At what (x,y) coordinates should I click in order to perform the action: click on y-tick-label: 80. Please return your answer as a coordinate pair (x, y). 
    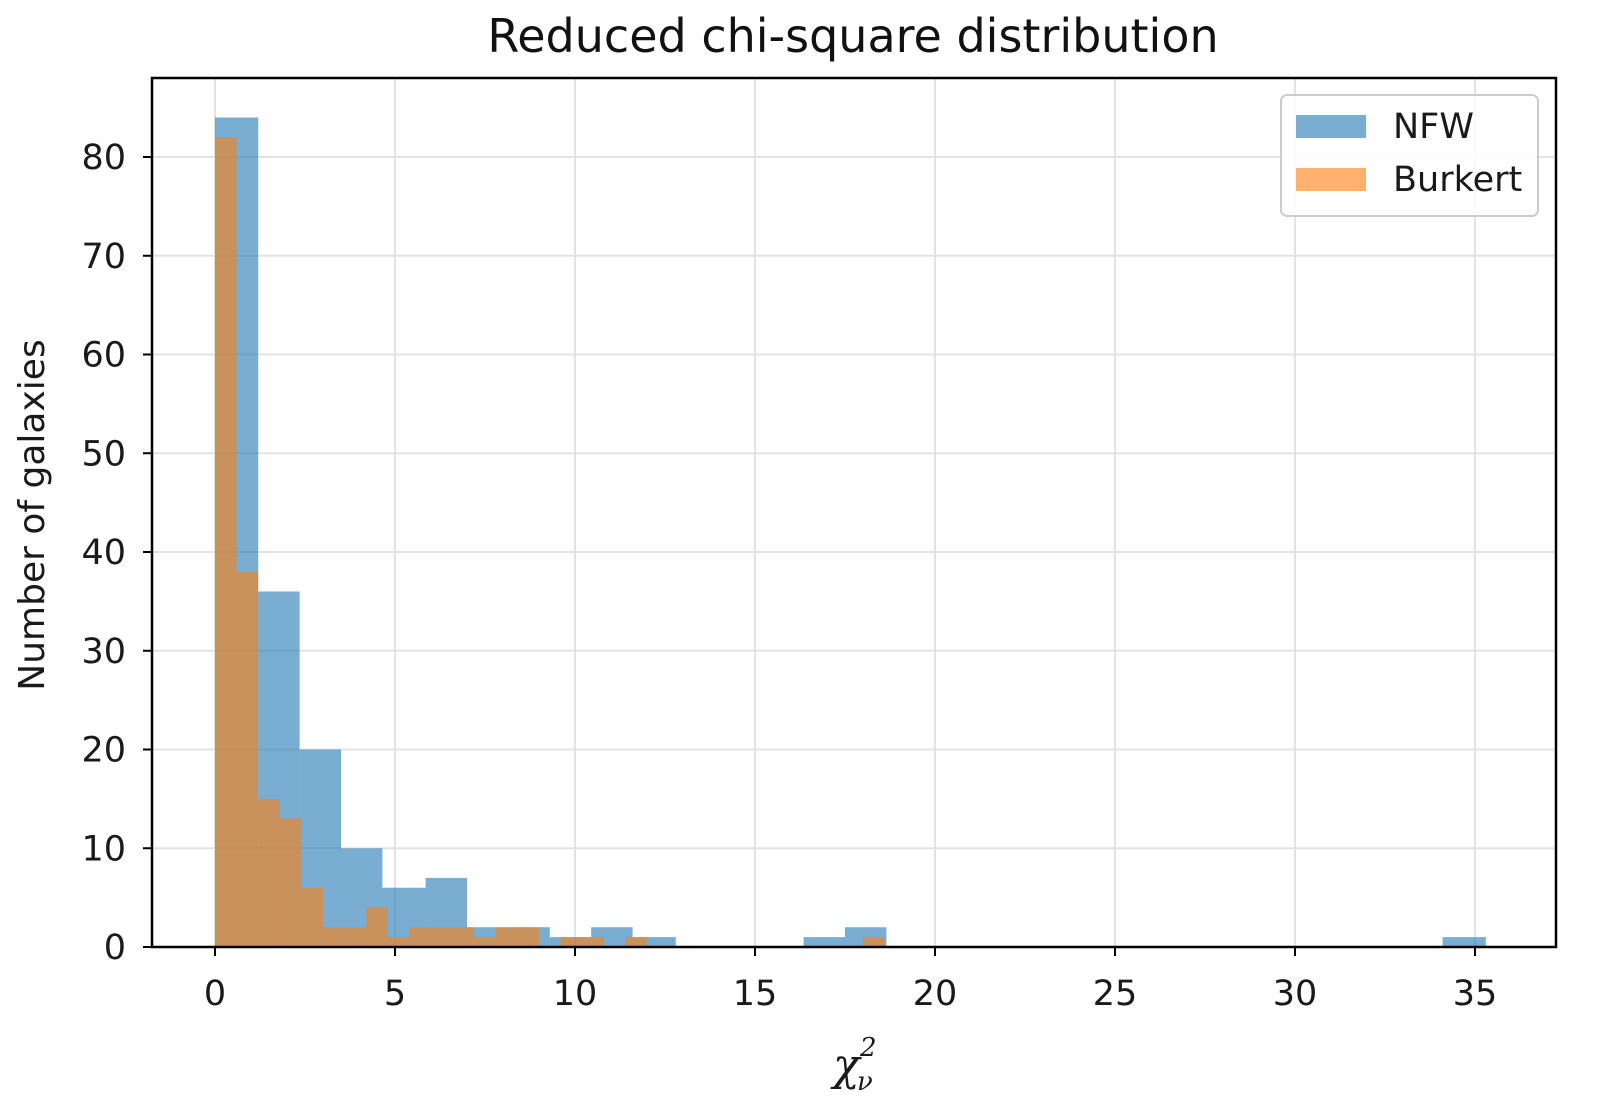
    Looking at the image, I should click on (103, 158).